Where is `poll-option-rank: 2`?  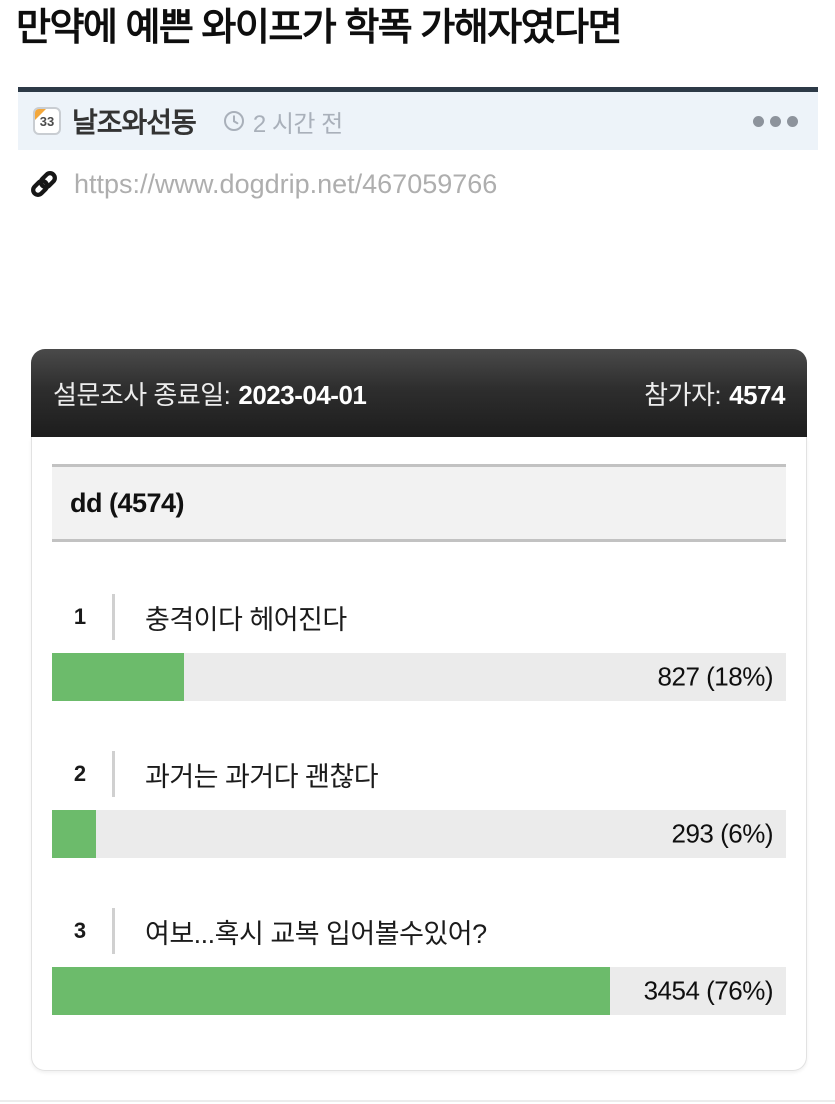
poll-option-rank: 2 is located at coordinates (80, 773).